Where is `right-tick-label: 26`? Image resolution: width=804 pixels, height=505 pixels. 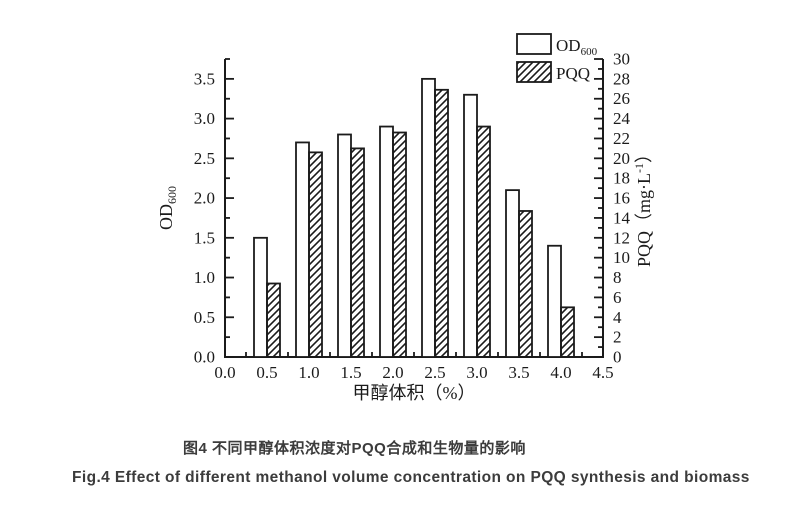 right-tick-label: 26 is located at coordinates (621, 98).